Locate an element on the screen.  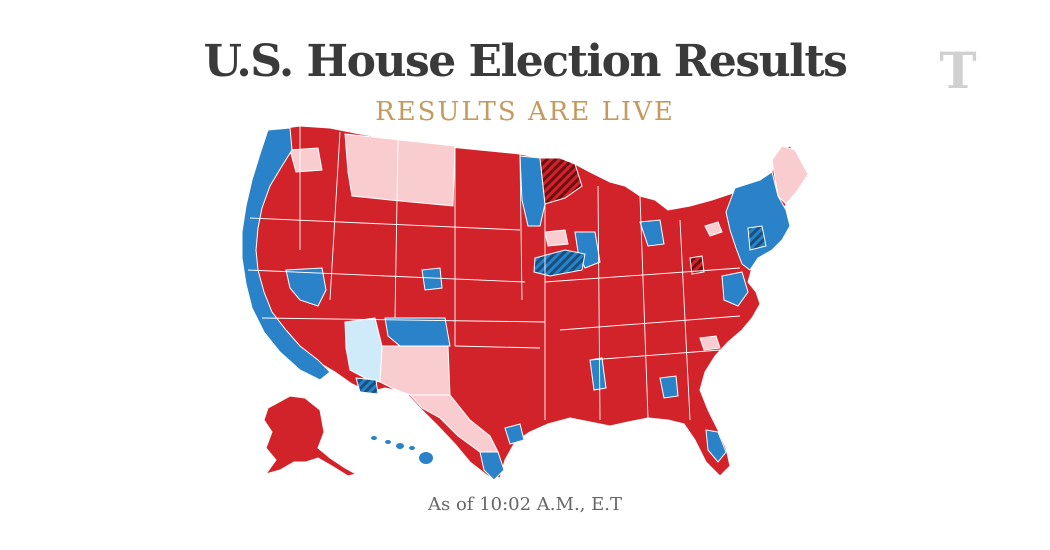
pennsylvania-small-region is located at coordinates (713, 229).